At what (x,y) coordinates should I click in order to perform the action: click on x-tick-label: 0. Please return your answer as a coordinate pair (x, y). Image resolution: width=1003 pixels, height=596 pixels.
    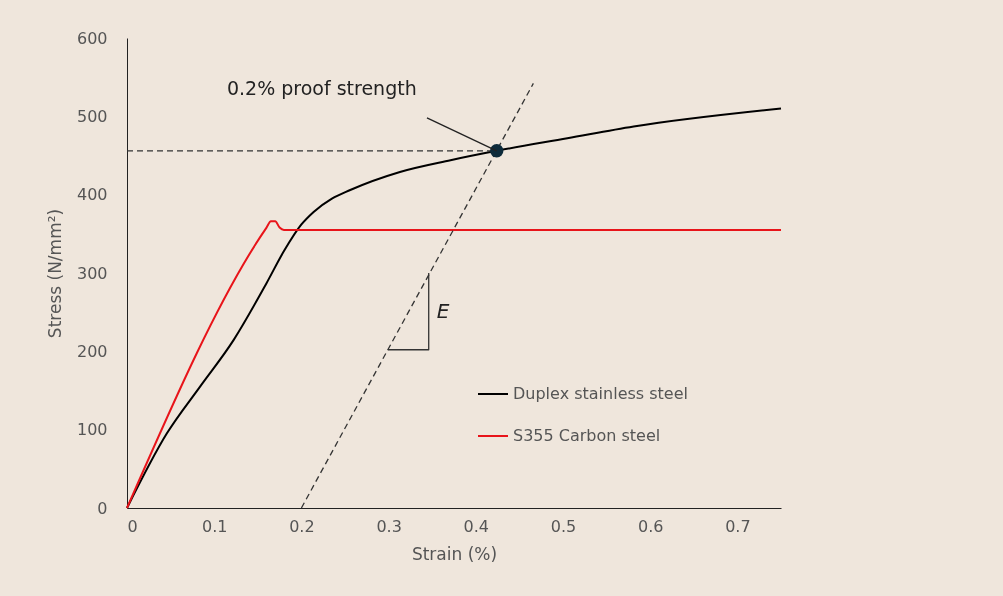
    Looking at the image, I should click on (132, 526).